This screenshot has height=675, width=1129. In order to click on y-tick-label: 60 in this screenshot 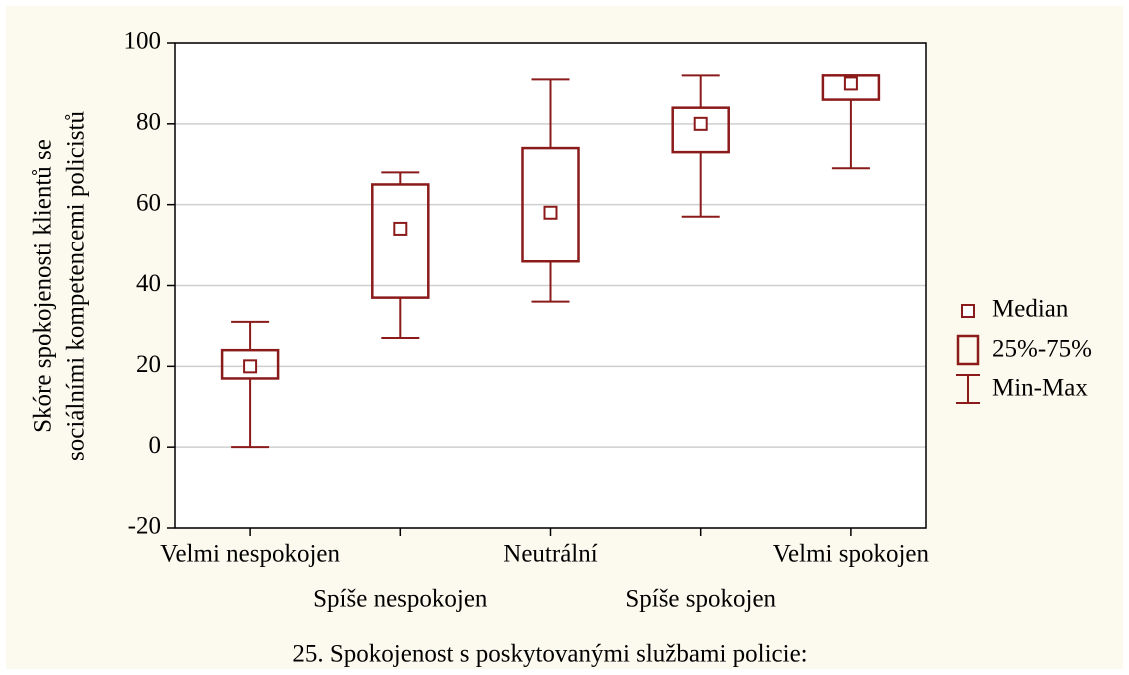, I will do `click(148, 202)`.